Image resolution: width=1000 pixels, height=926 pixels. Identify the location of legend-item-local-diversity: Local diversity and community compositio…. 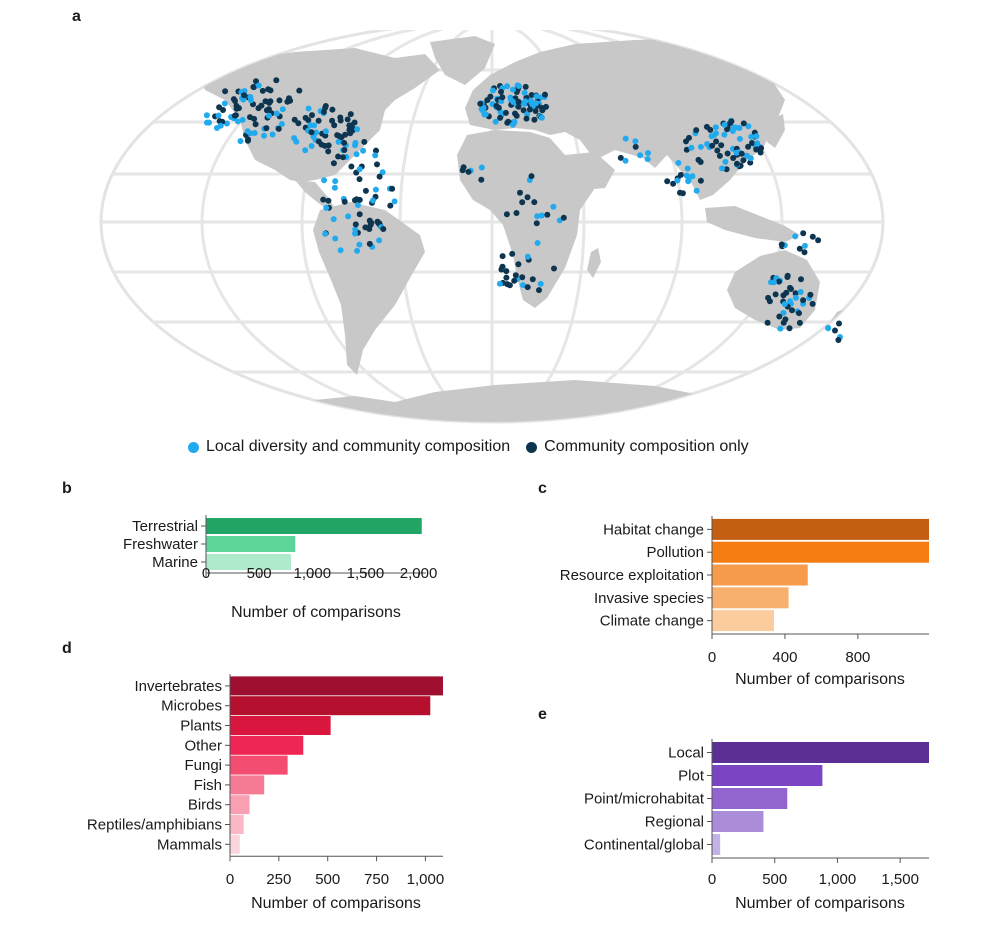
(349, 447).